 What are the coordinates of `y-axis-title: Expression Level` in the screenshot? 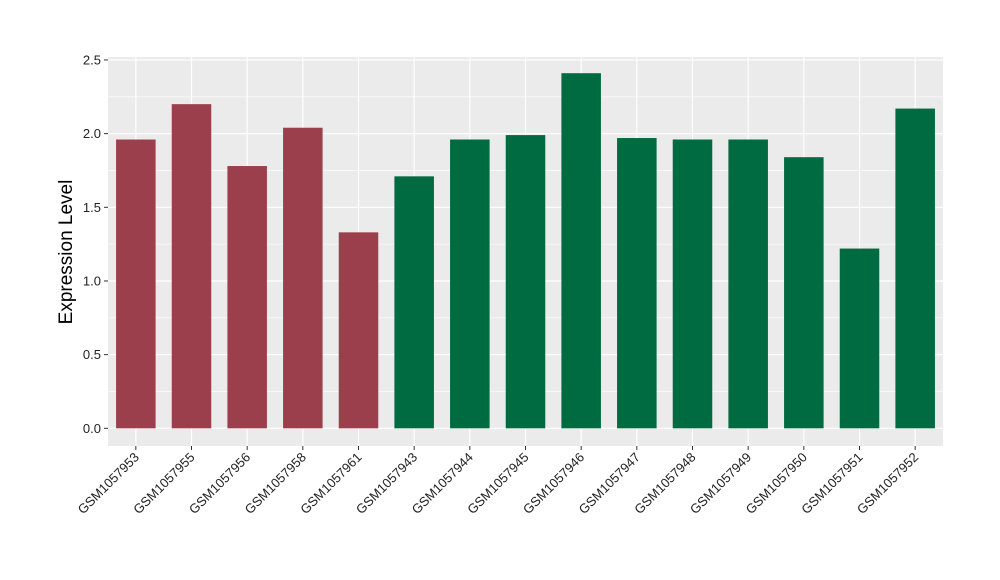 It's located at (66, 252).